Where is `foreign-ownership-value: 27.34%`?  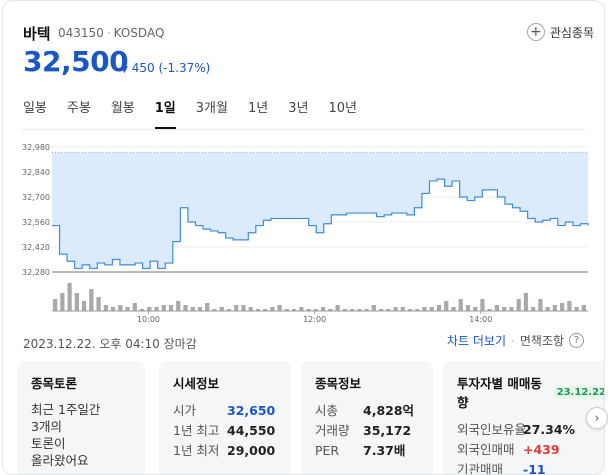
foreign-ownership-value: 27.34% is located at coordinates (549, 429).